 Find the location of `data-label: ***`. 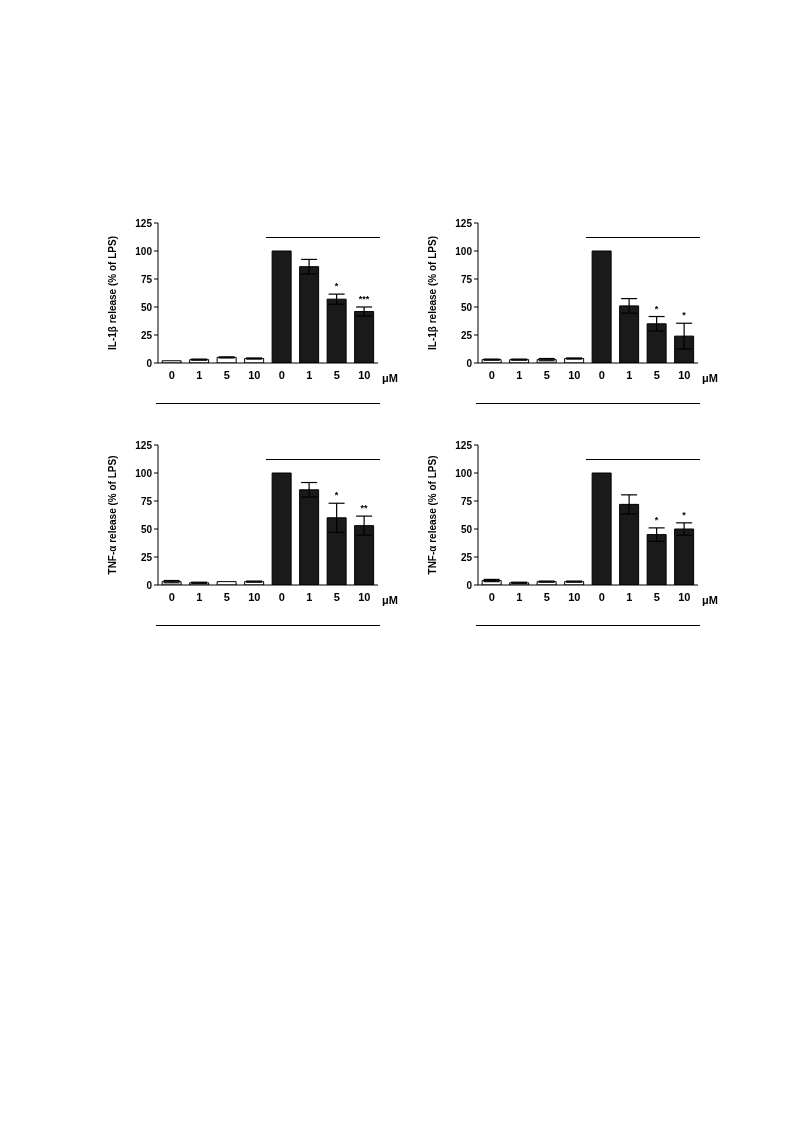

data-label: *** is located at coordinates (364, 299).